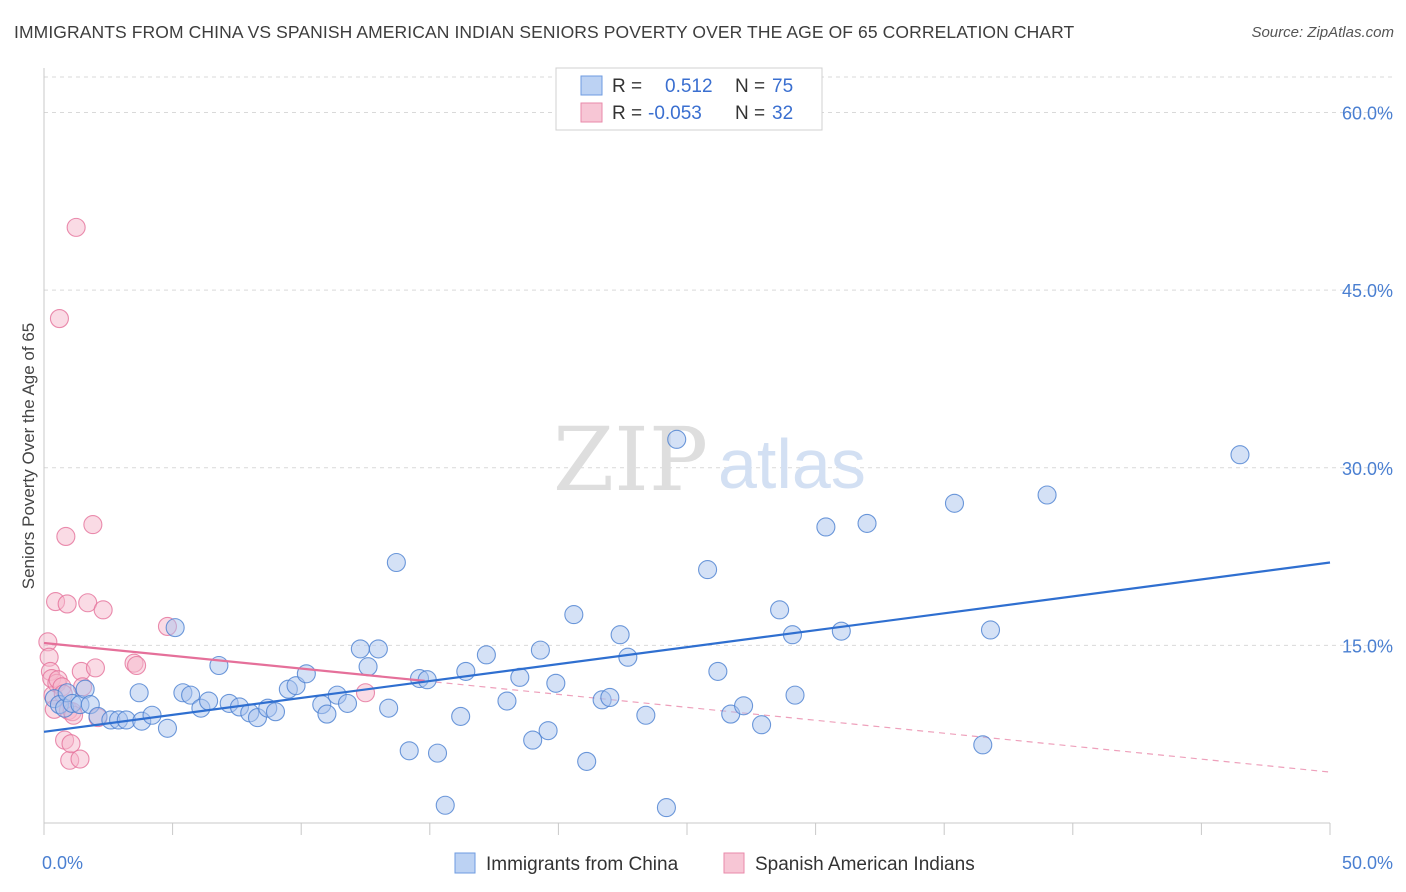 The image size is (1406, 892). What do you see at coordinates (1367, 114) in the screenshot?
I see `y-tick-label-3: 60.0%` at bounding box center [1367, 114].